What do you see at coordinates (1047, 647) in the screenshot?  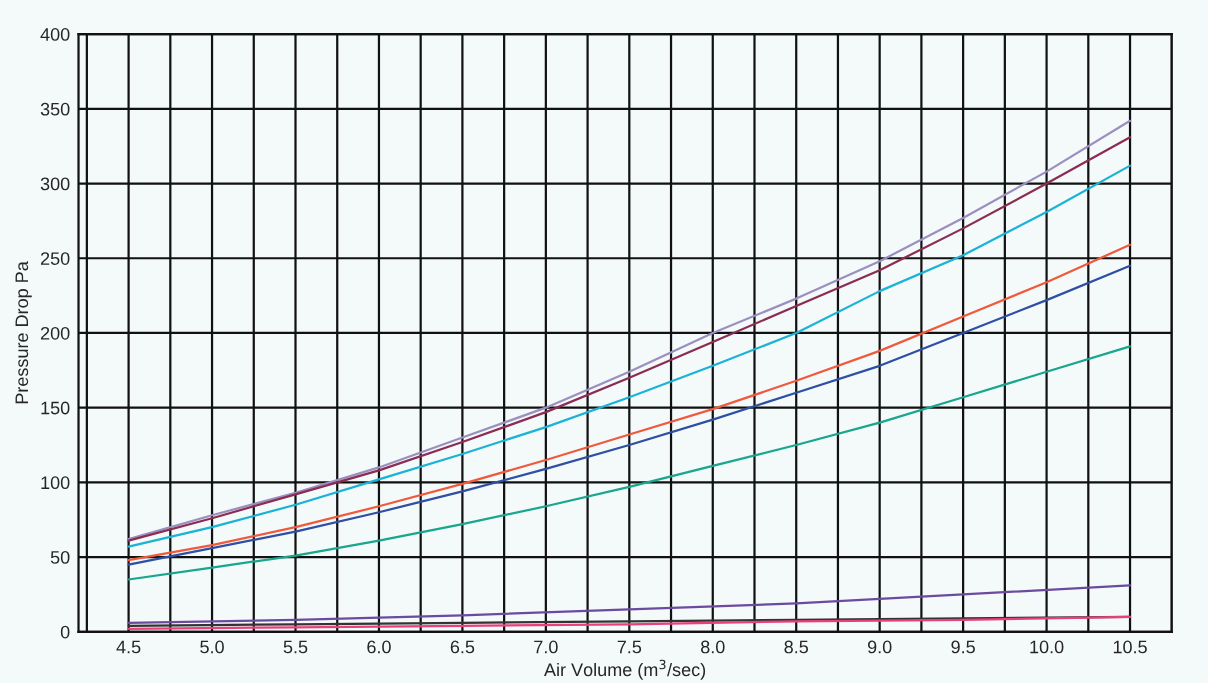 I see `x-tick-label: 10.0` at bounding box center [1047, 647].